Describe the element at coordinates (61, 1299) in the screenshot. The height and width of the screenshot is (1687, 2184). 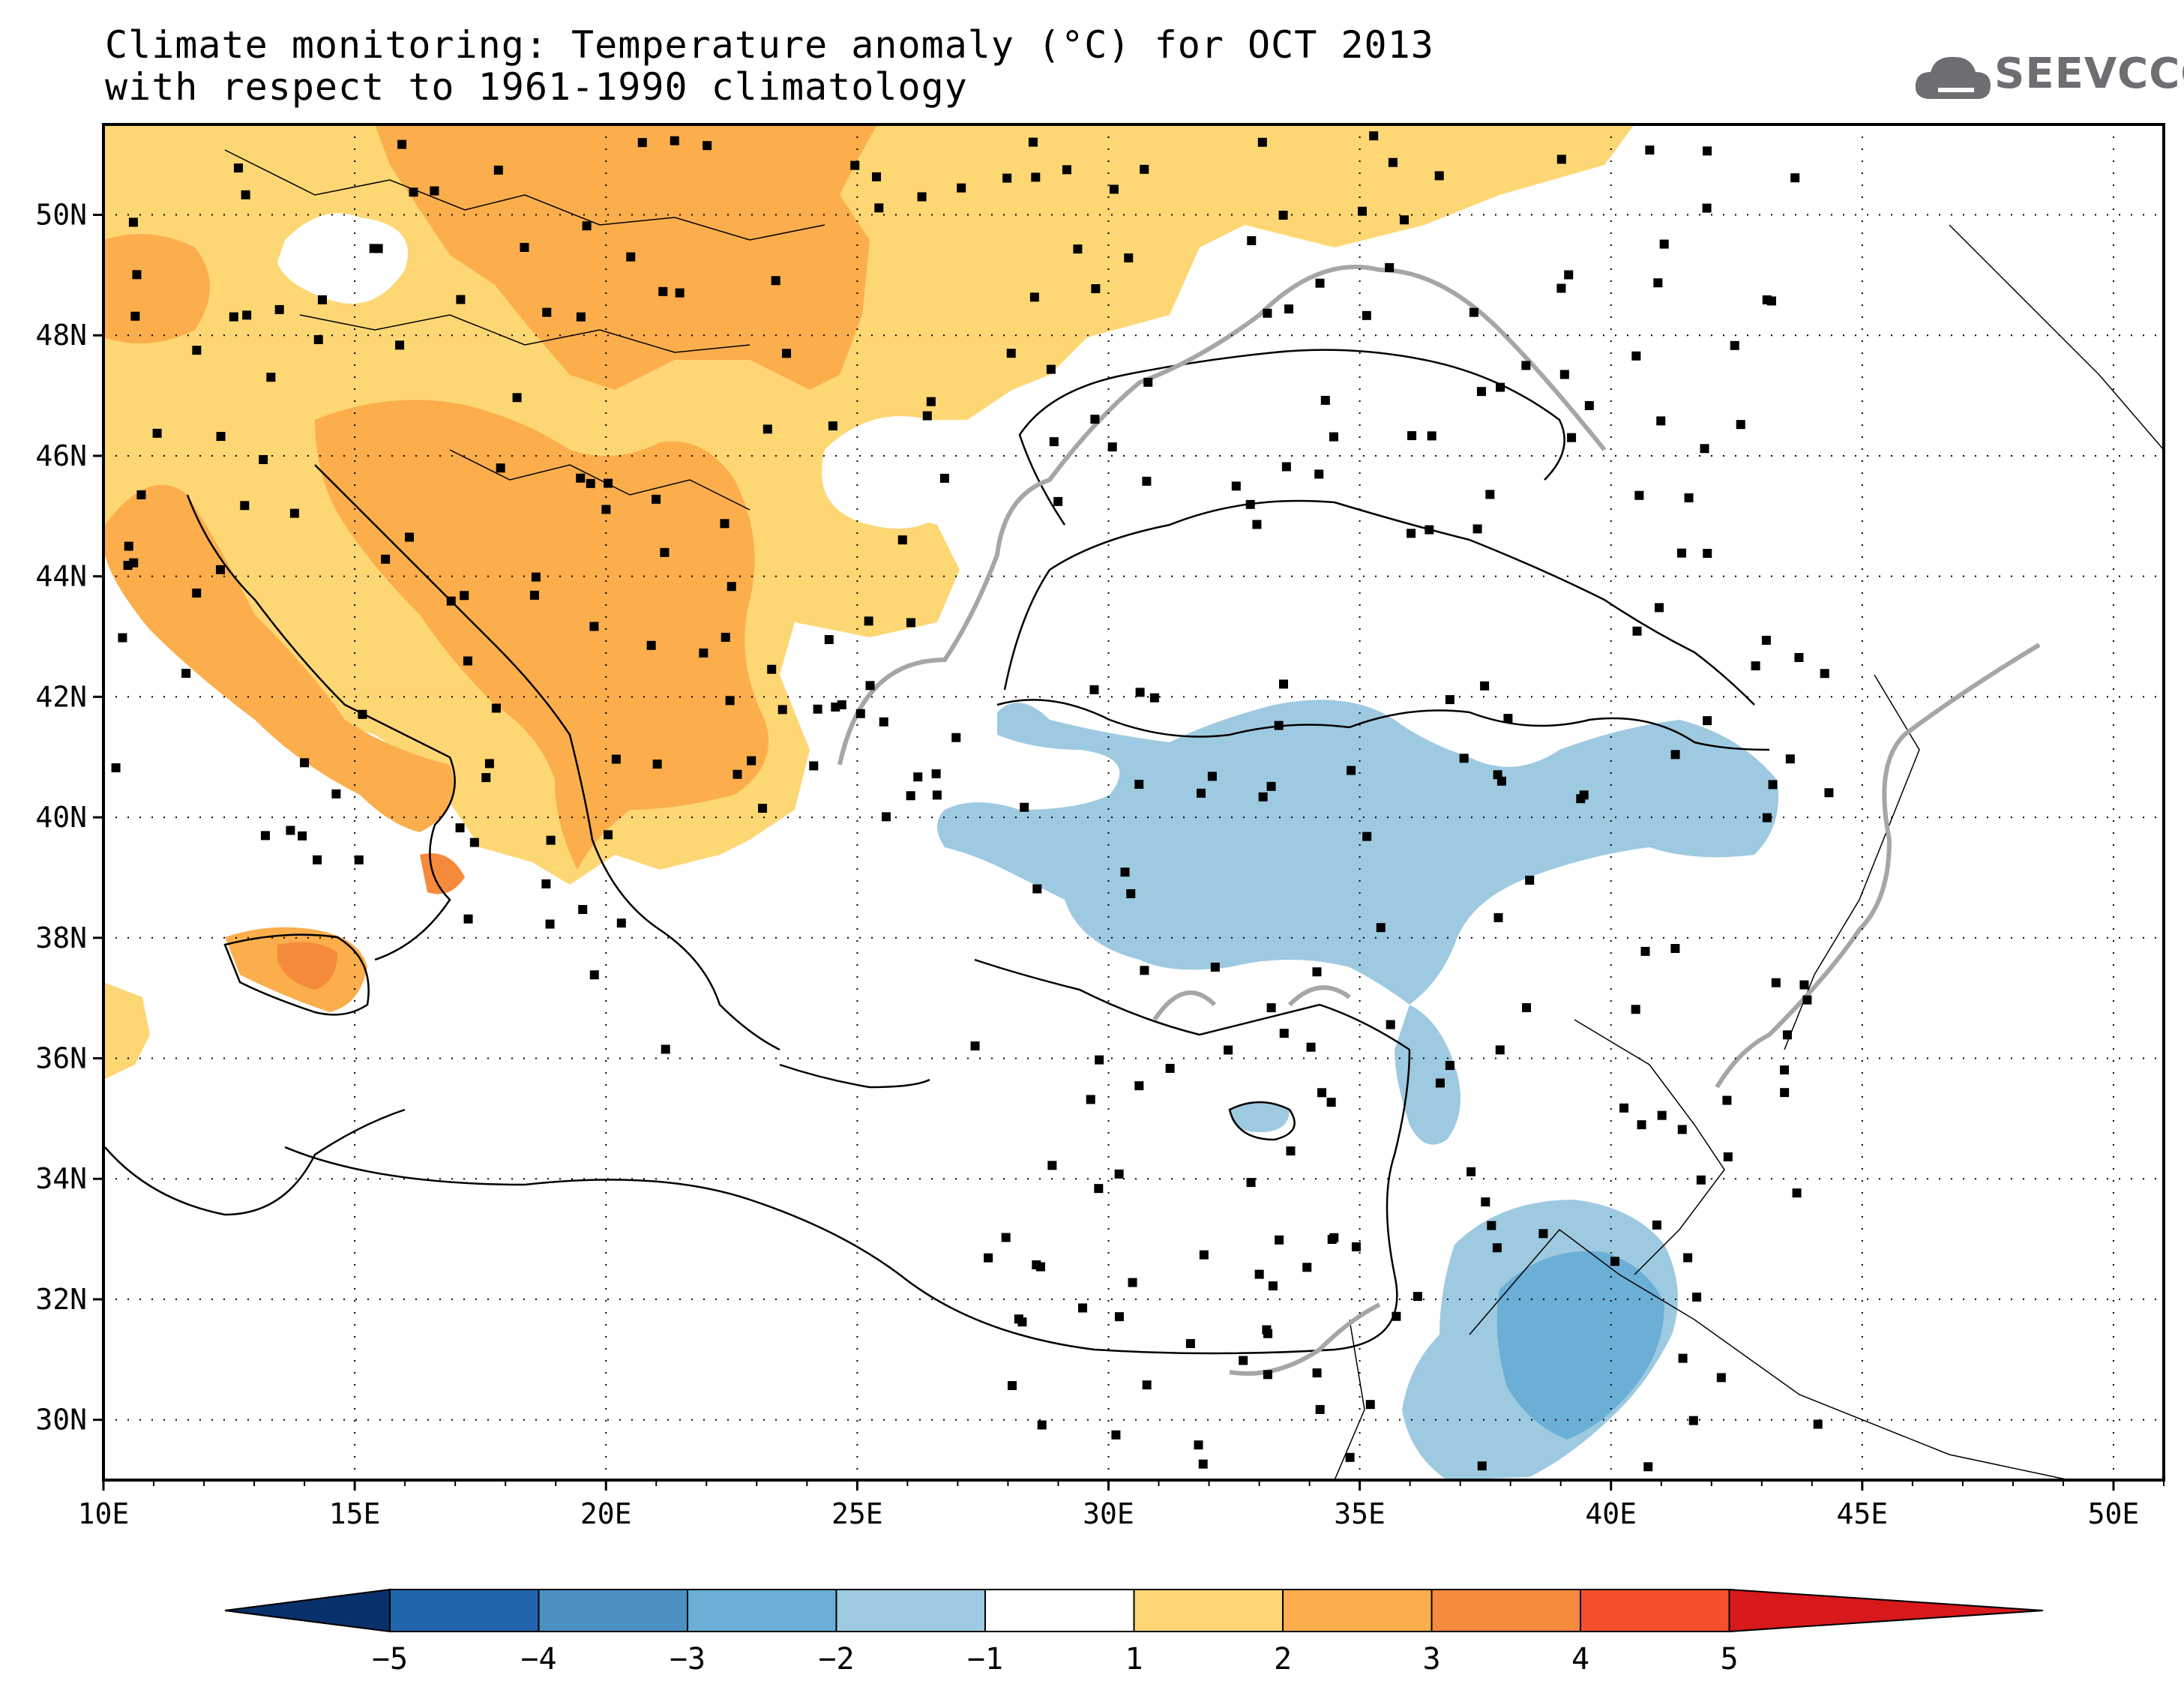
I see `lat-tick-label: 32N` at that location.